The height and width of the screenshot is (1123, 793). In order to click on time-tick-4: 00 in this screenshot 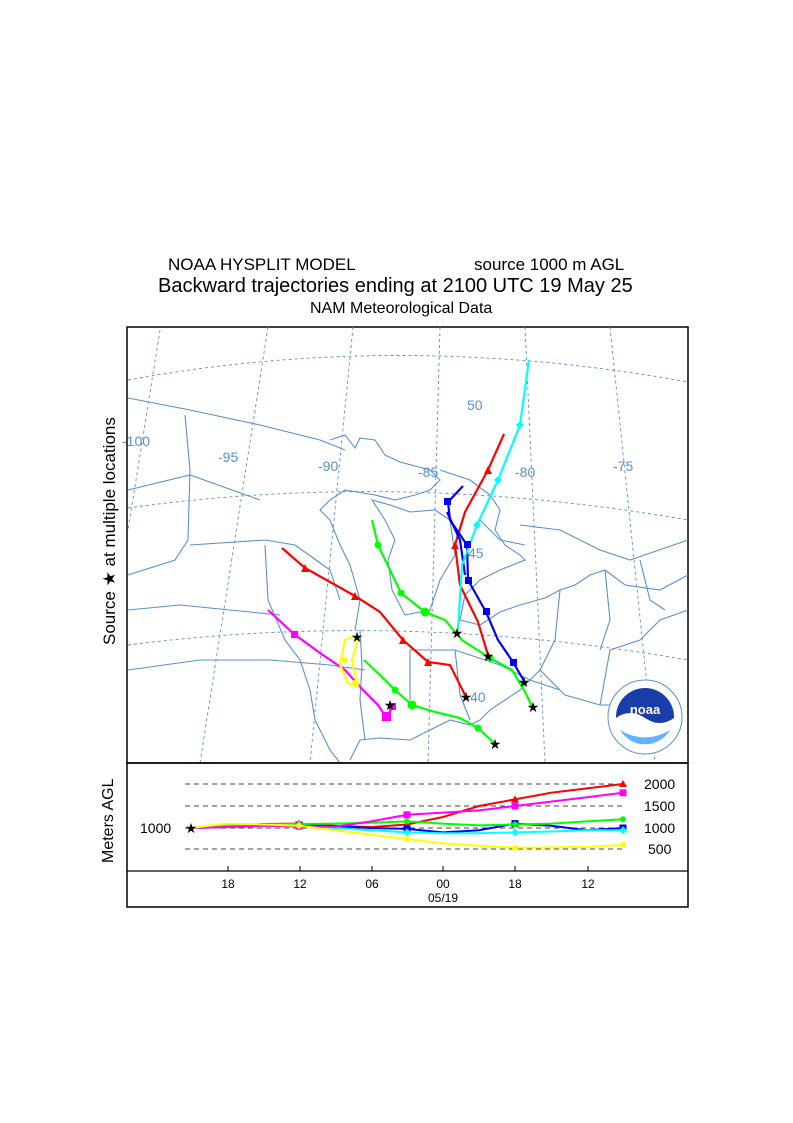, I will do `click(443, 884)`.